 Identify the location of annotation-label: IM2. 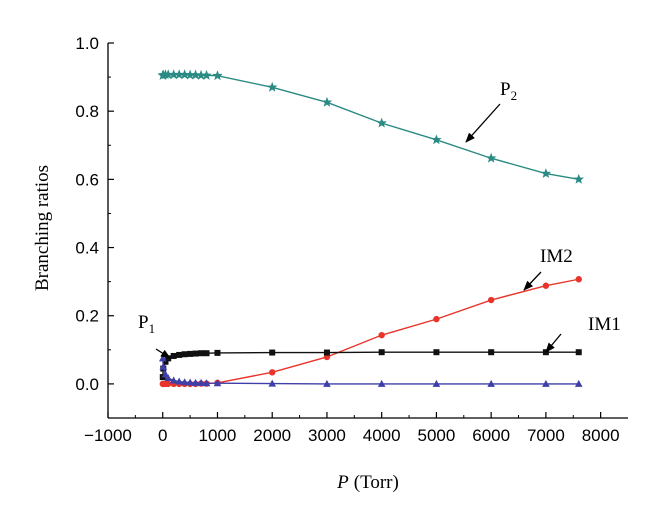
(556, 256).